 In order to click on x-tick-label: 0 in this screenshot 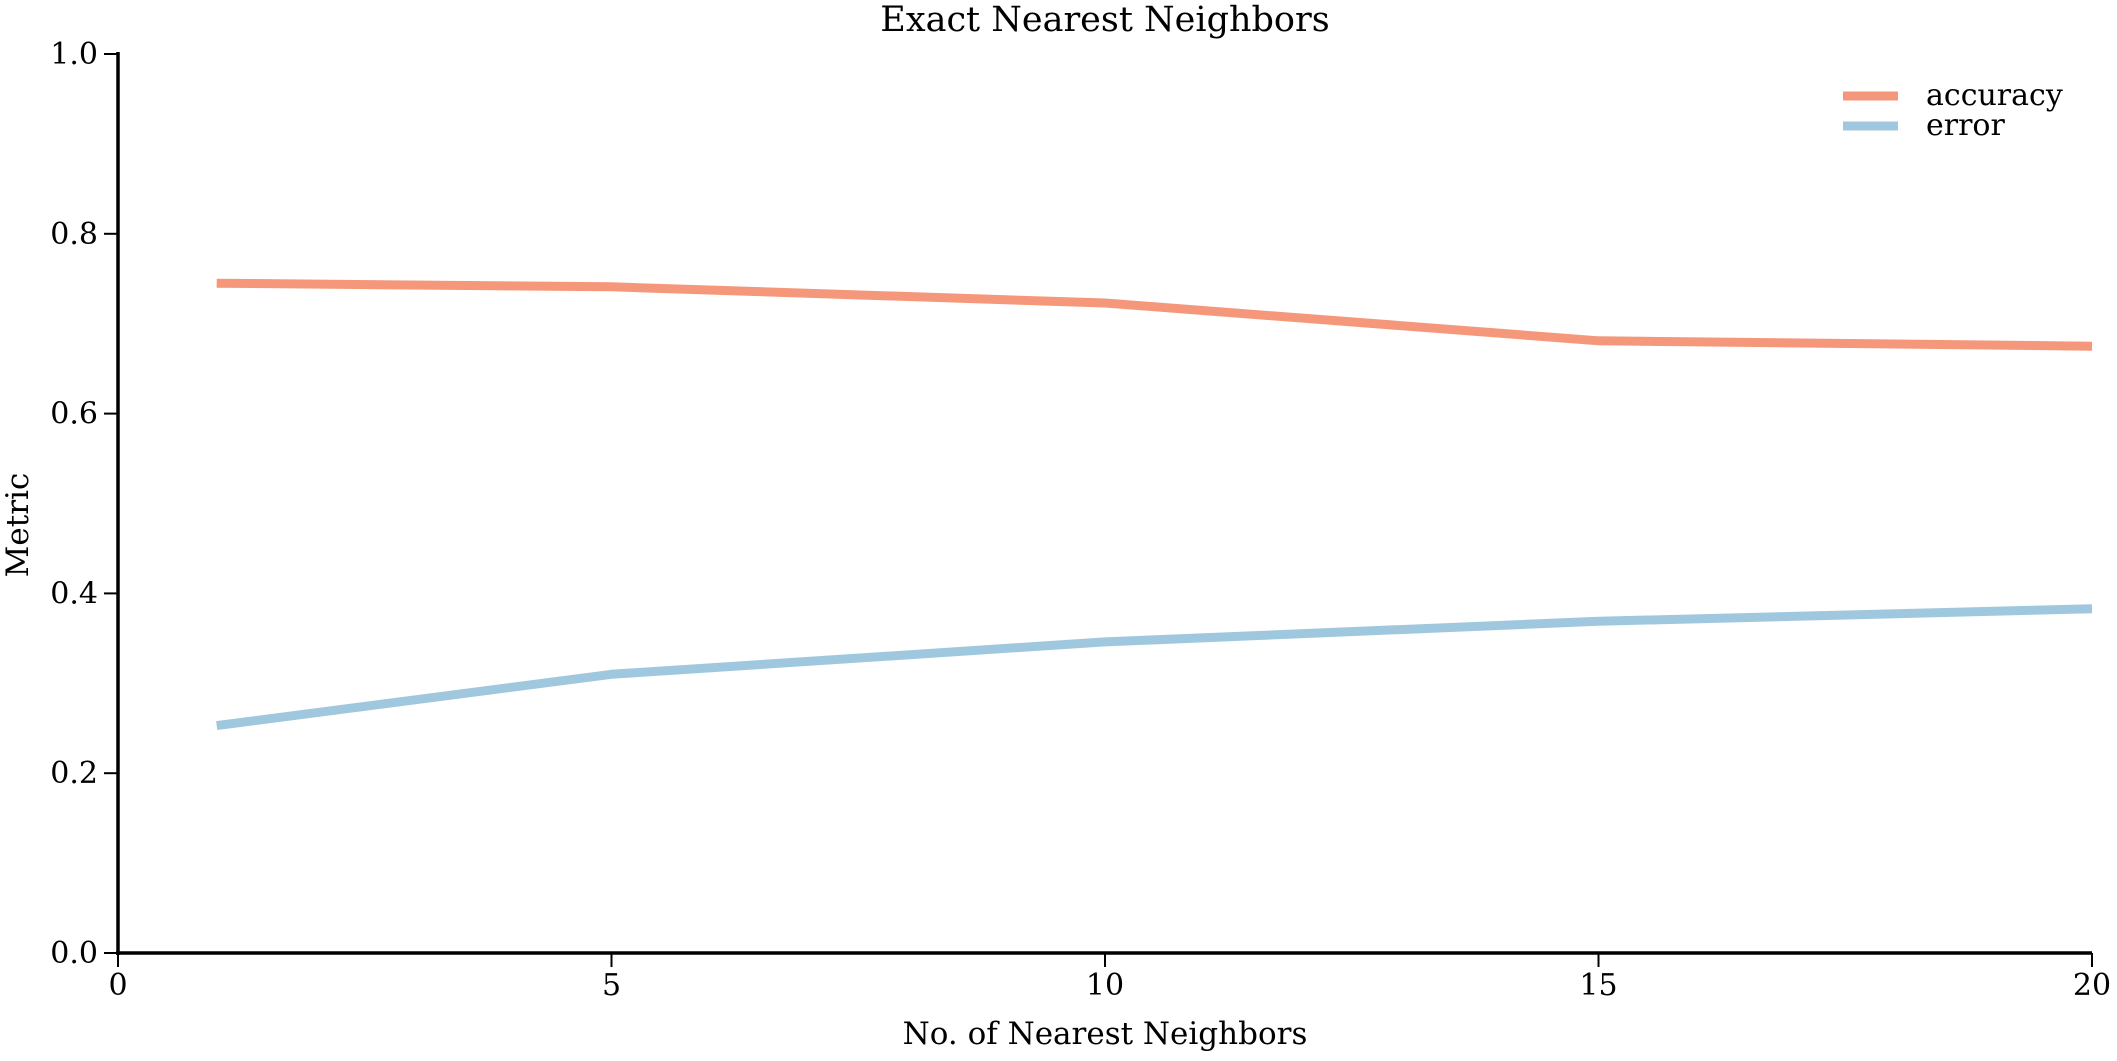, I will do `click(117, 985)`.